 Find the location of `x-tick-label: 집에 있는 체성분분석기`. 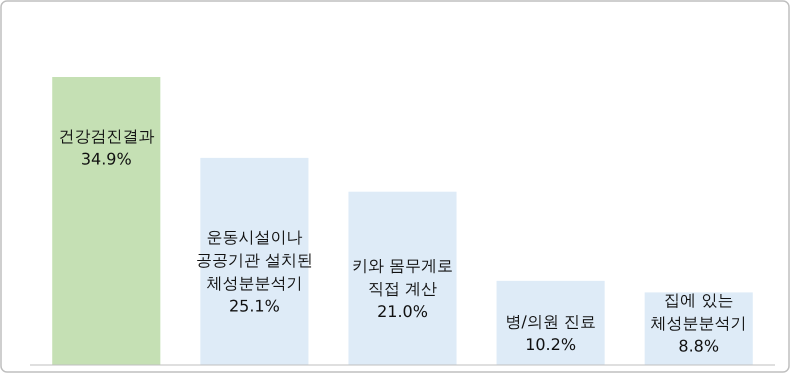

x-tick-label: 집에 있는 체성분분석기 is located at coordinates (698, 311).